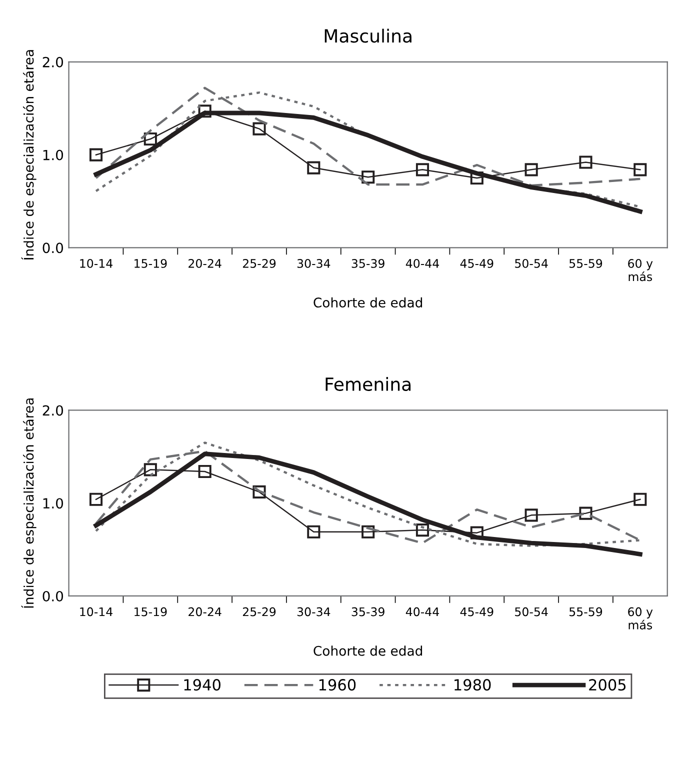 The width and height of the screenshot is (688, 774). What do you see at coordinates (368, 384) in the screenshot?
I see `chart-title: Femenina` at bounding box center [368, 384].